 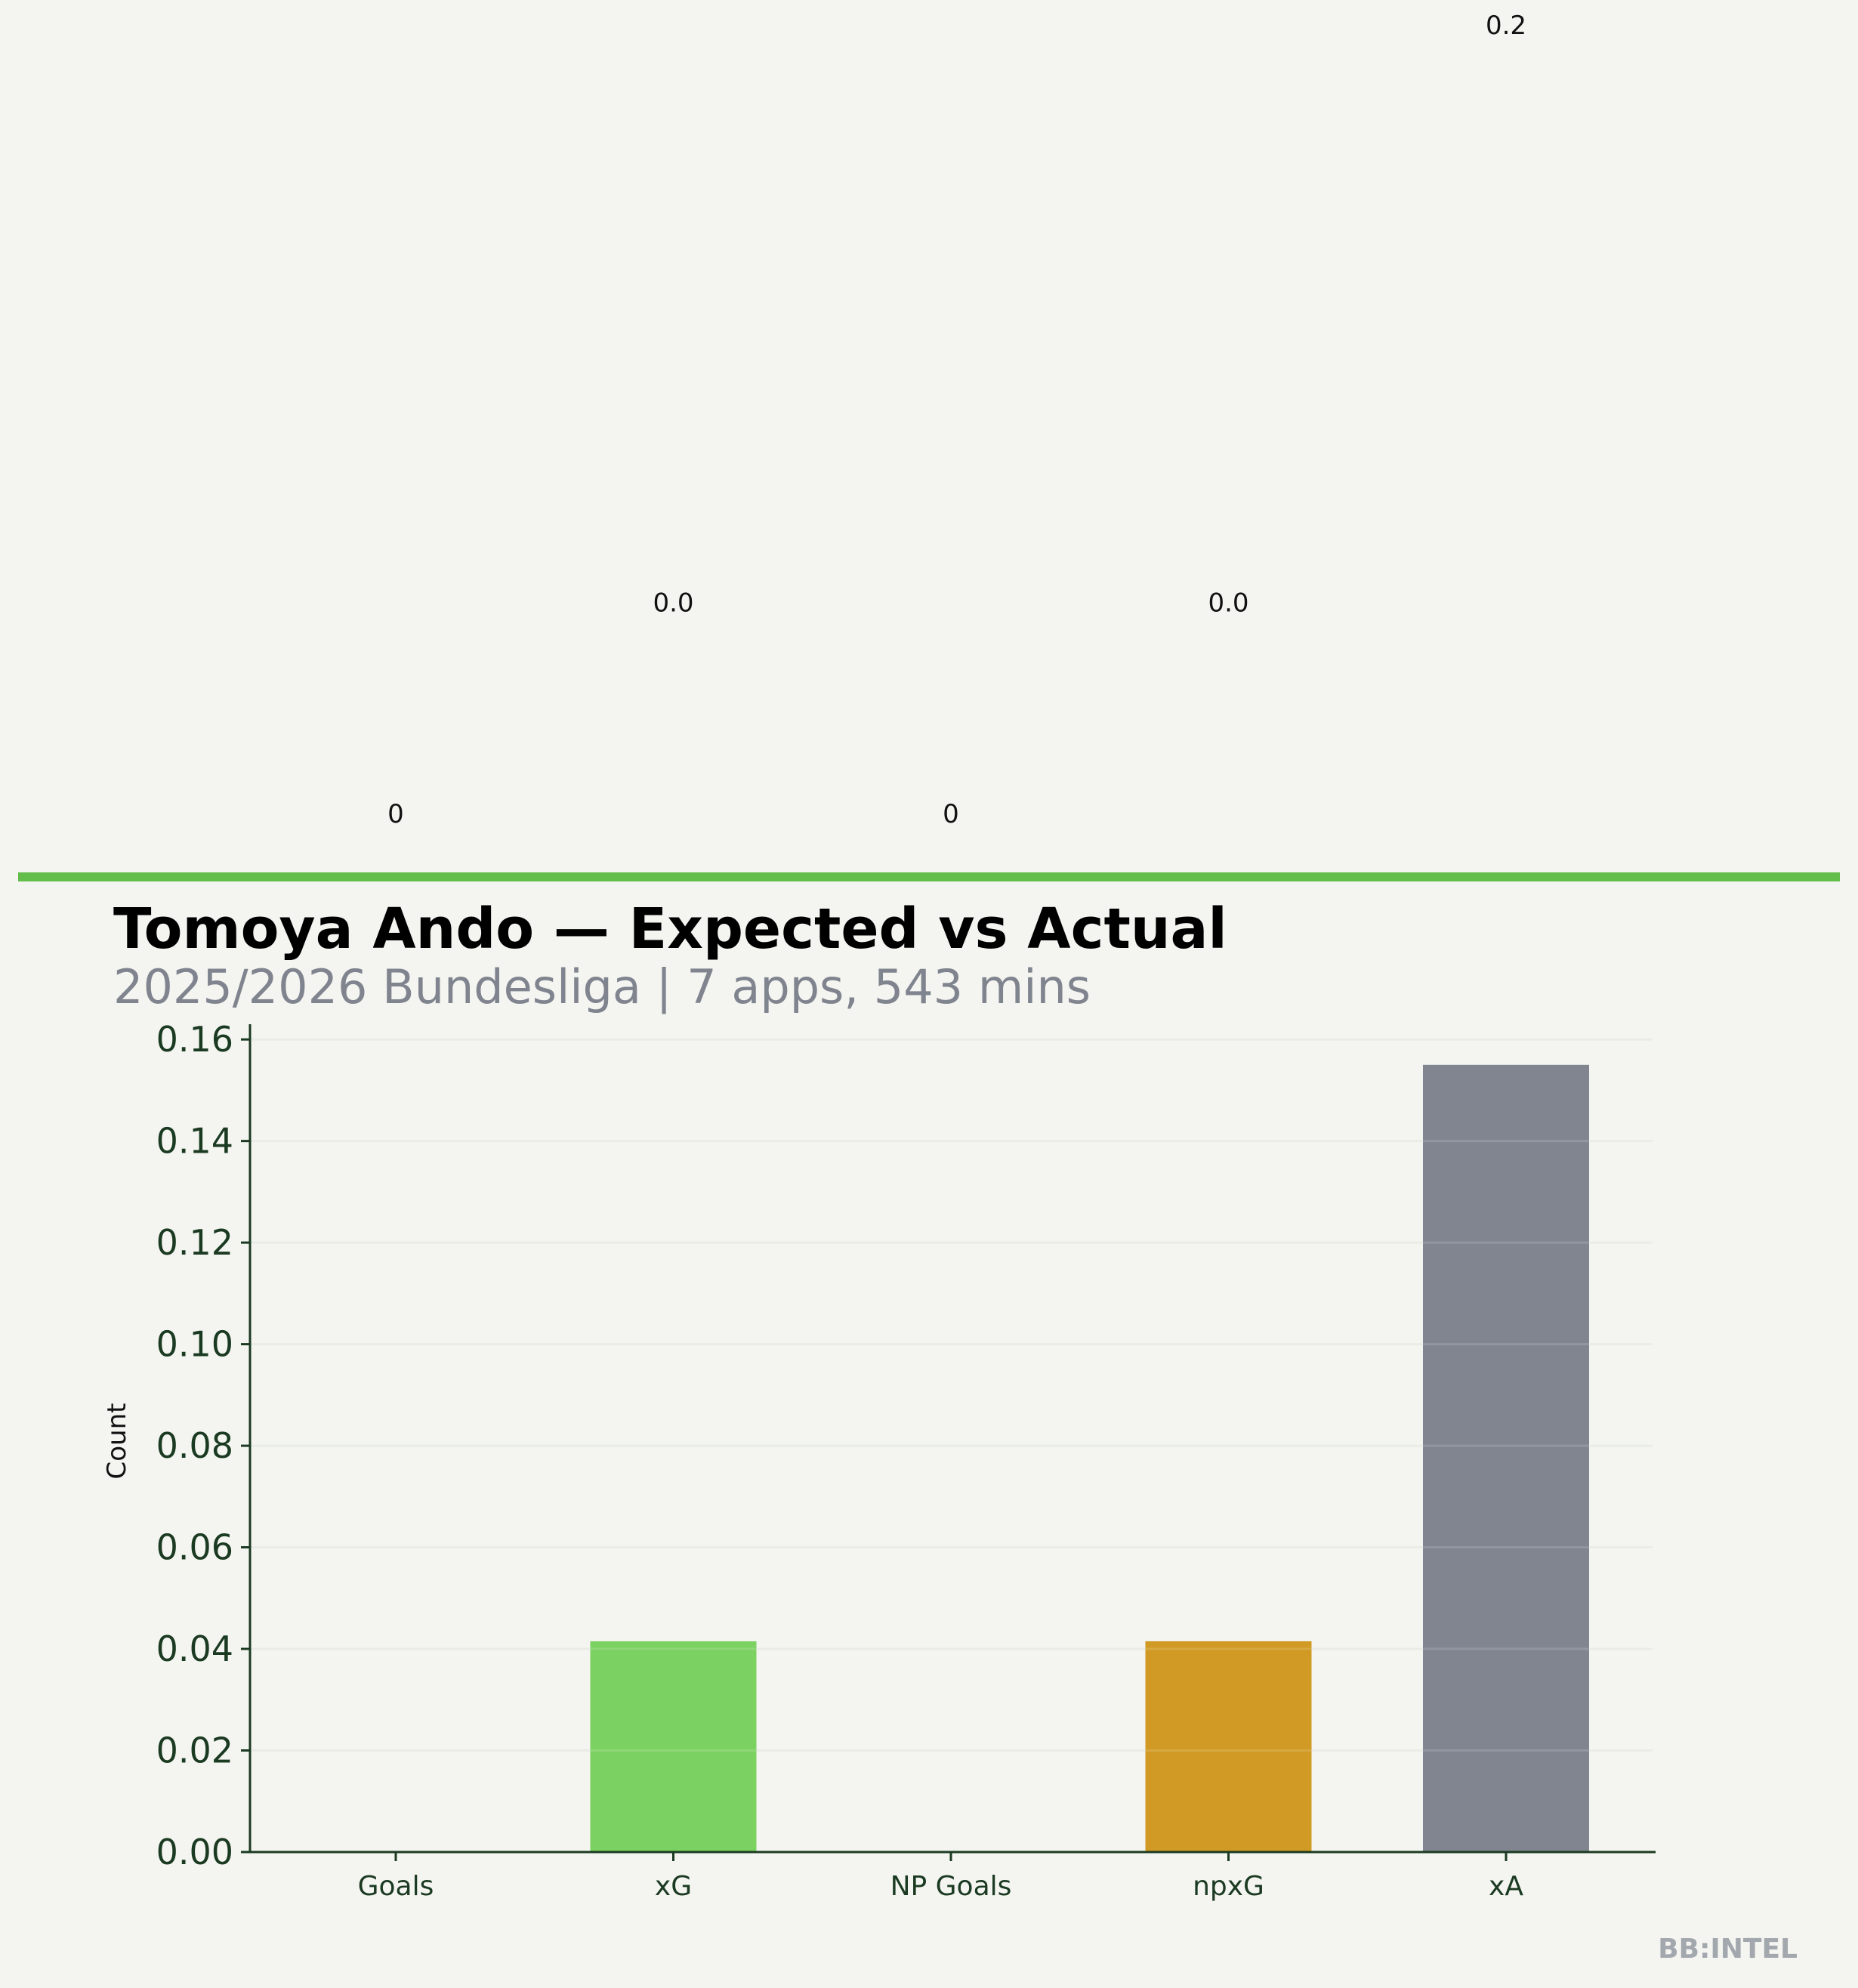 What do you see at coordinates (951, 1887) in the screenshot?
I see `x-tick-label: NP Goals` at bounding box center [951, 1887].